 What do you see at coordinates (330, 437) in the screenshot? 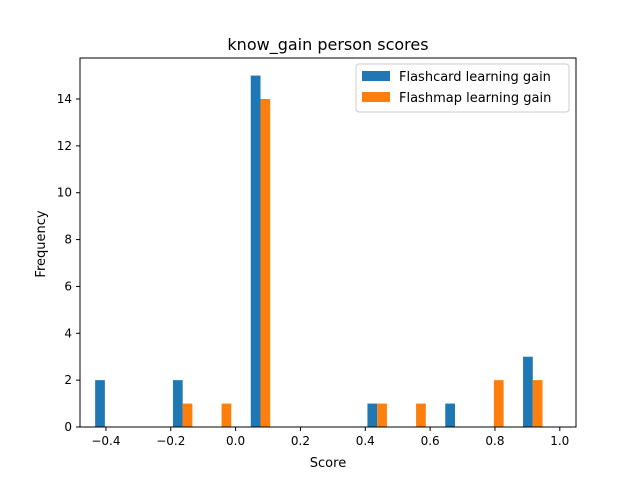
I see `x-axis-ticks: −0.4 −0.2 0.0 0.2 0.4 0.6 0.8 1.0` at bounding box center [330, 437].